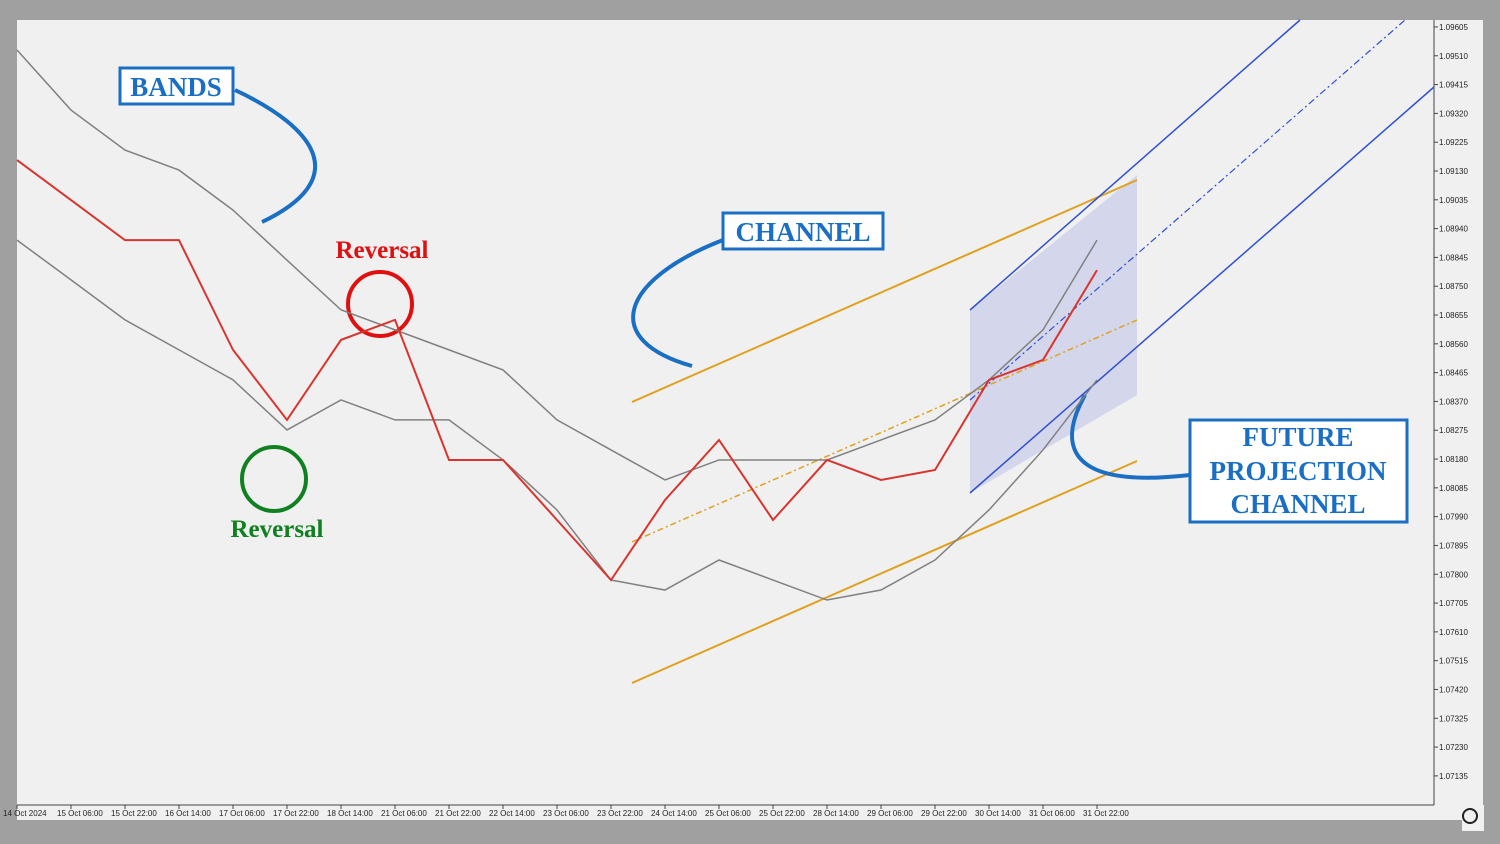  Describe the element at coordinates (782, 813) in the screenshot. I see `x-tick-label: 25 Oct 22:00` at that location.